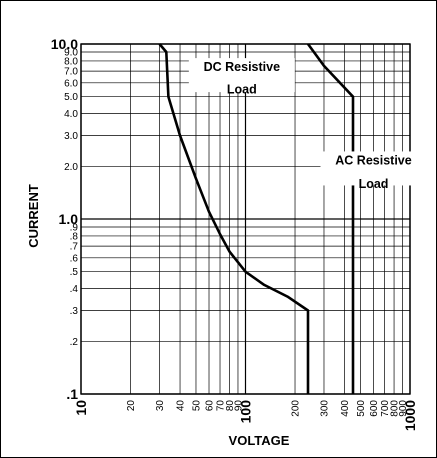 This screenshot has height=458, width=437. Describe the element at coordinates (361, 408) in the screenshot. I see `x-tick-label: 500` at that location.